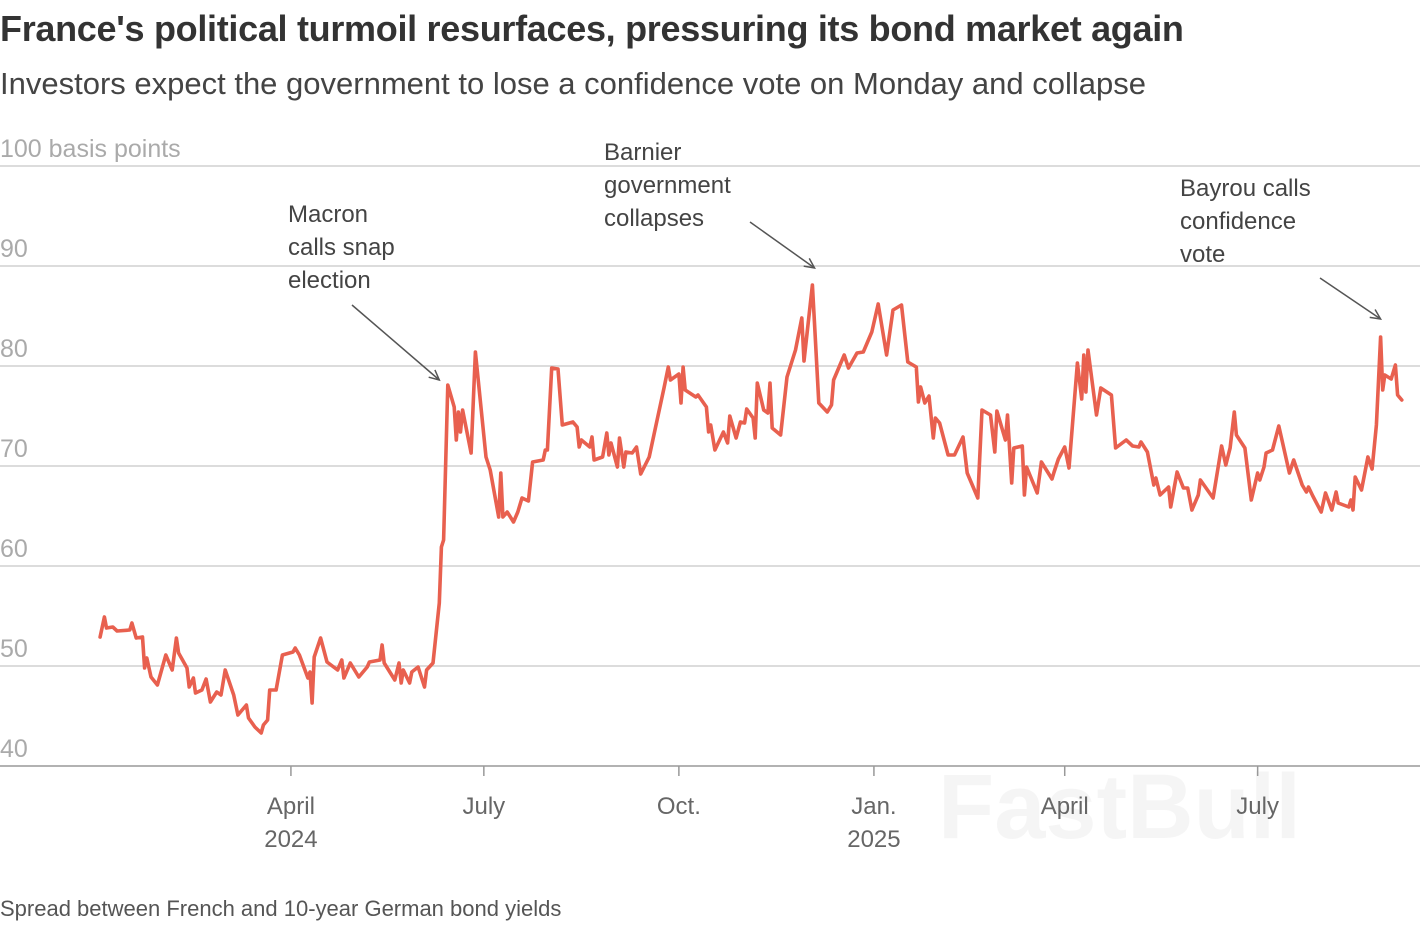 This screenshot has height=926, width=1420. What do you see at coordinates (679, 806) in the screenshot?
I see `x-tick-label: Oct.` at bounding box center [679, 806].